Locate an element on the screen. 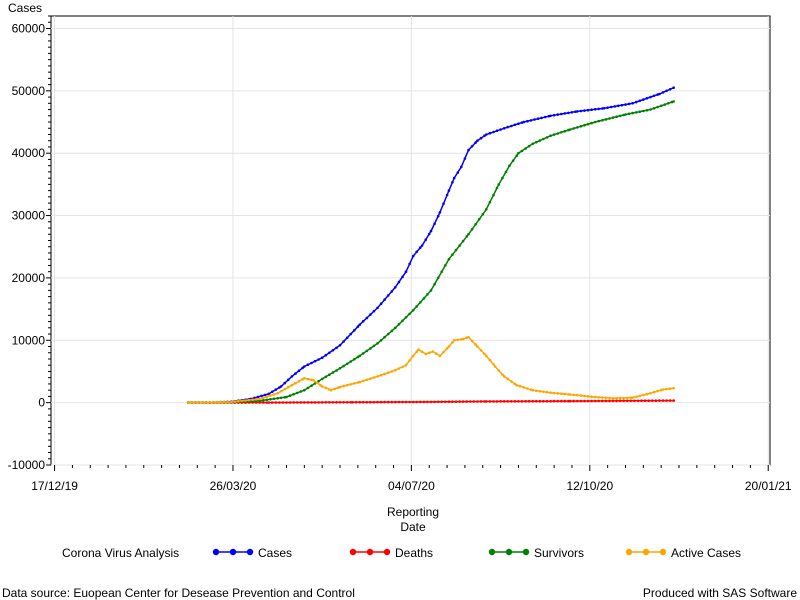 Image resolution: width=800 pixels, height=600 pixels. legend-title: Corona Virus Analysis is located at coordinates (120, 553).